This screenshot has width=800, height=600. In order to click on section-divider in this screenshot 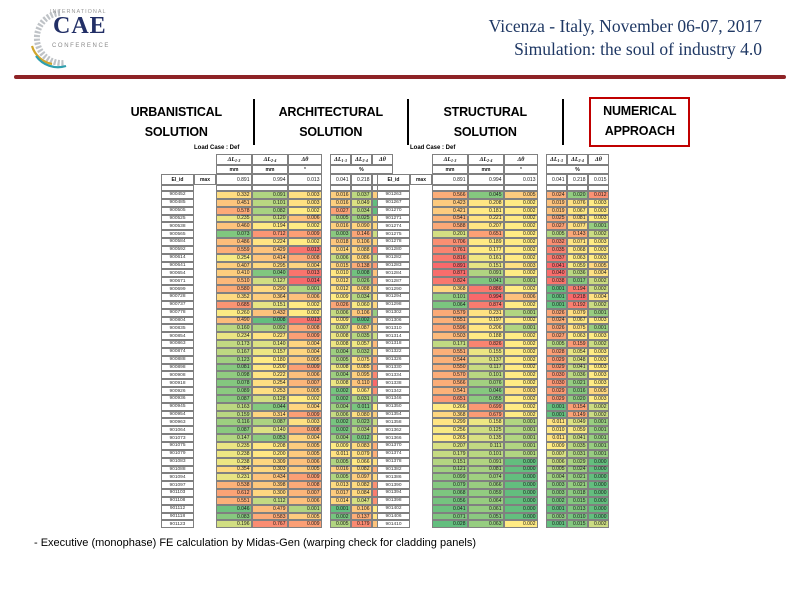, I will do `click(253, 122)`.